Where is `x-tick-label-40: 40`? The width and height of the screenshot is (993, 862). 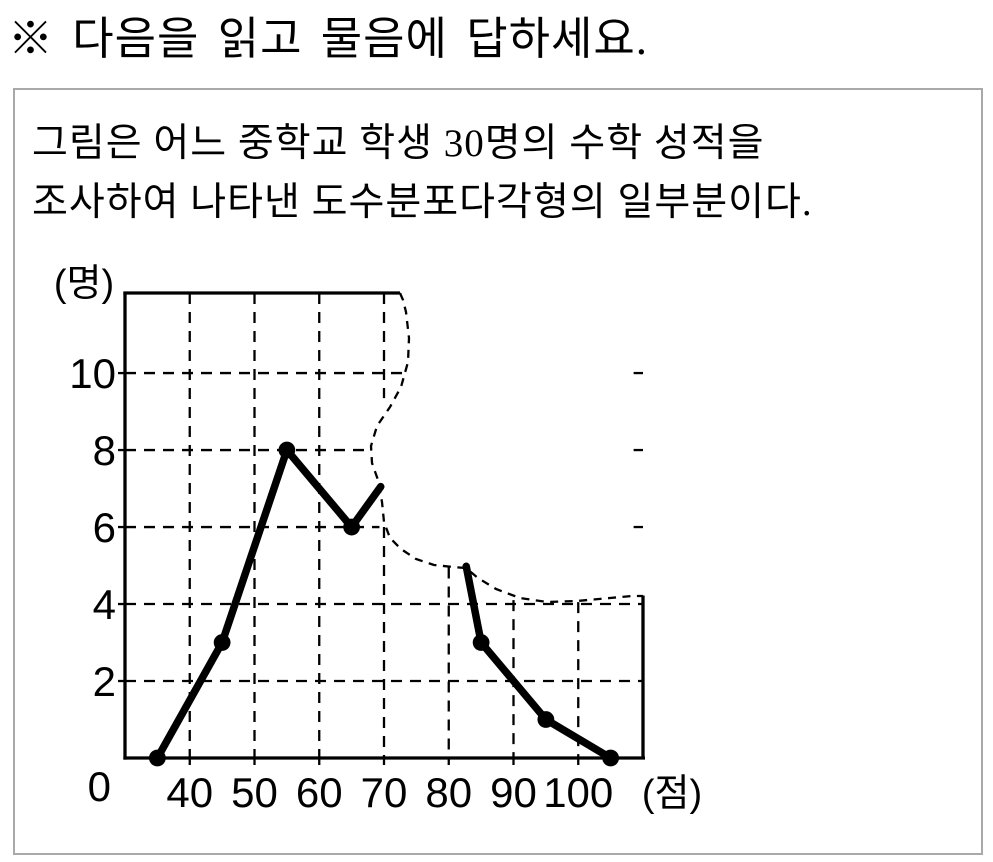 x-tick-label-40: 40 is located at coordinates (189, 792).